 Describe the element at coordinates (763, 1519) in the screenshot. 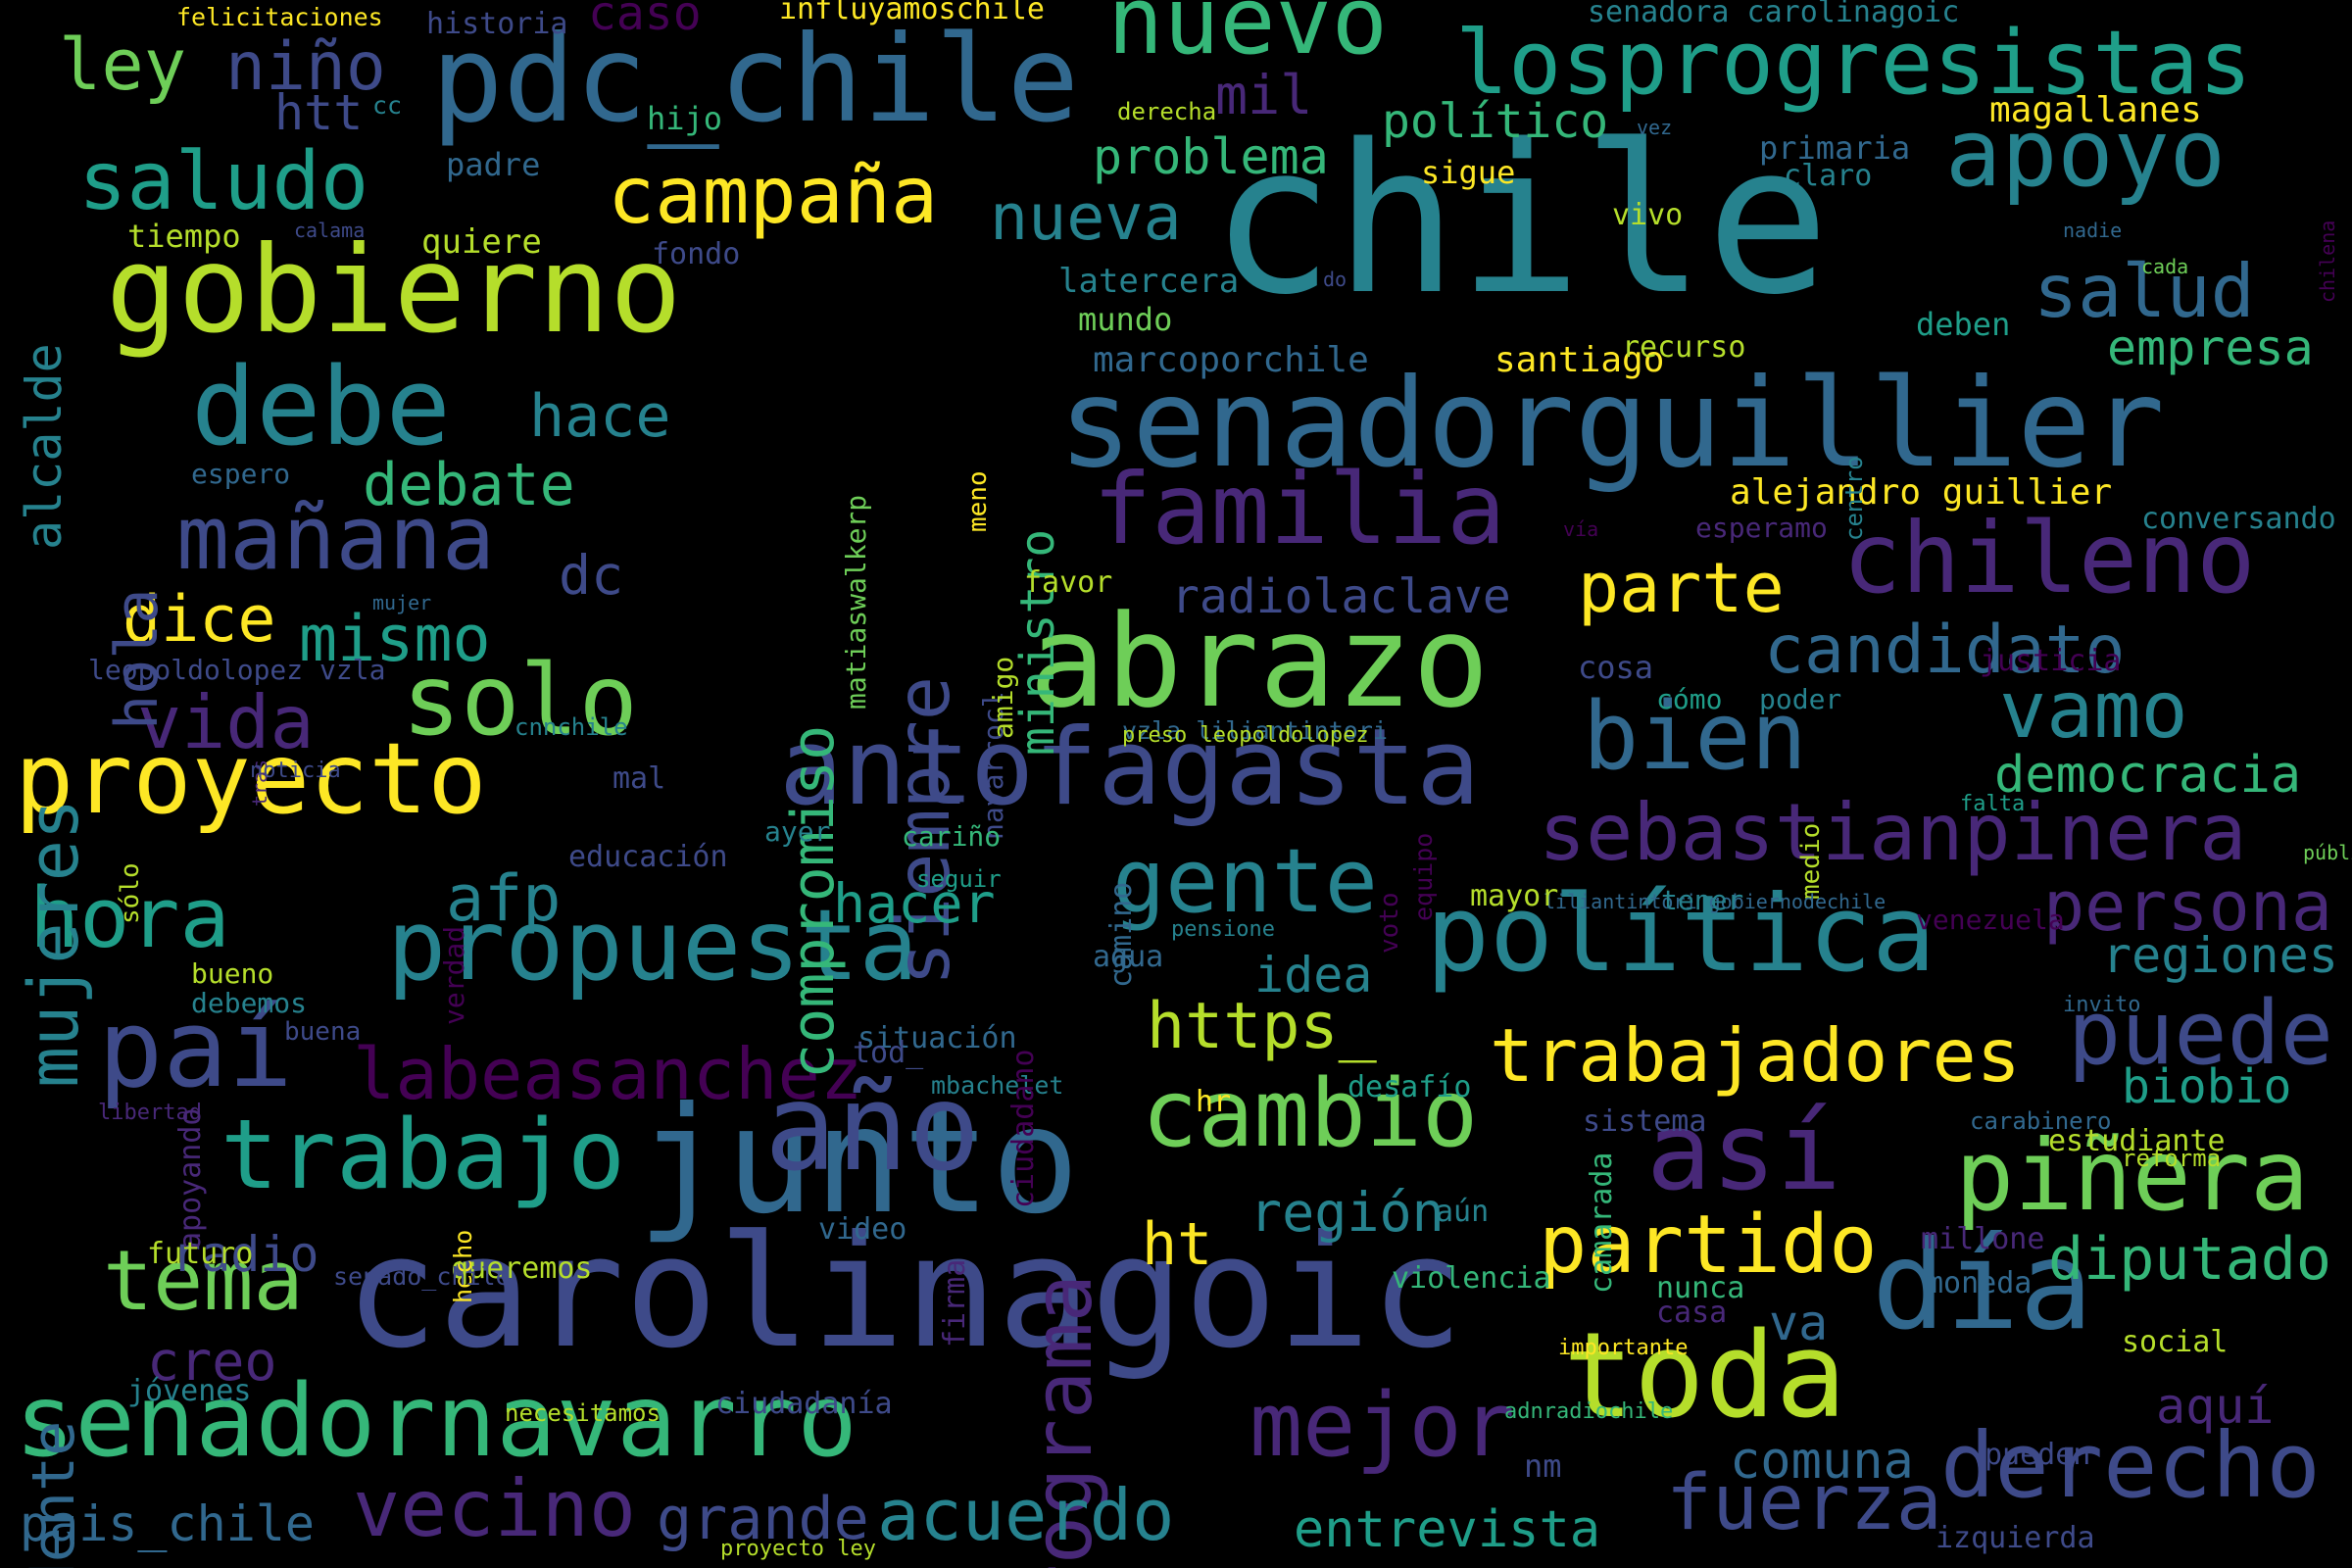

I see `word-grande: grande` at that location.